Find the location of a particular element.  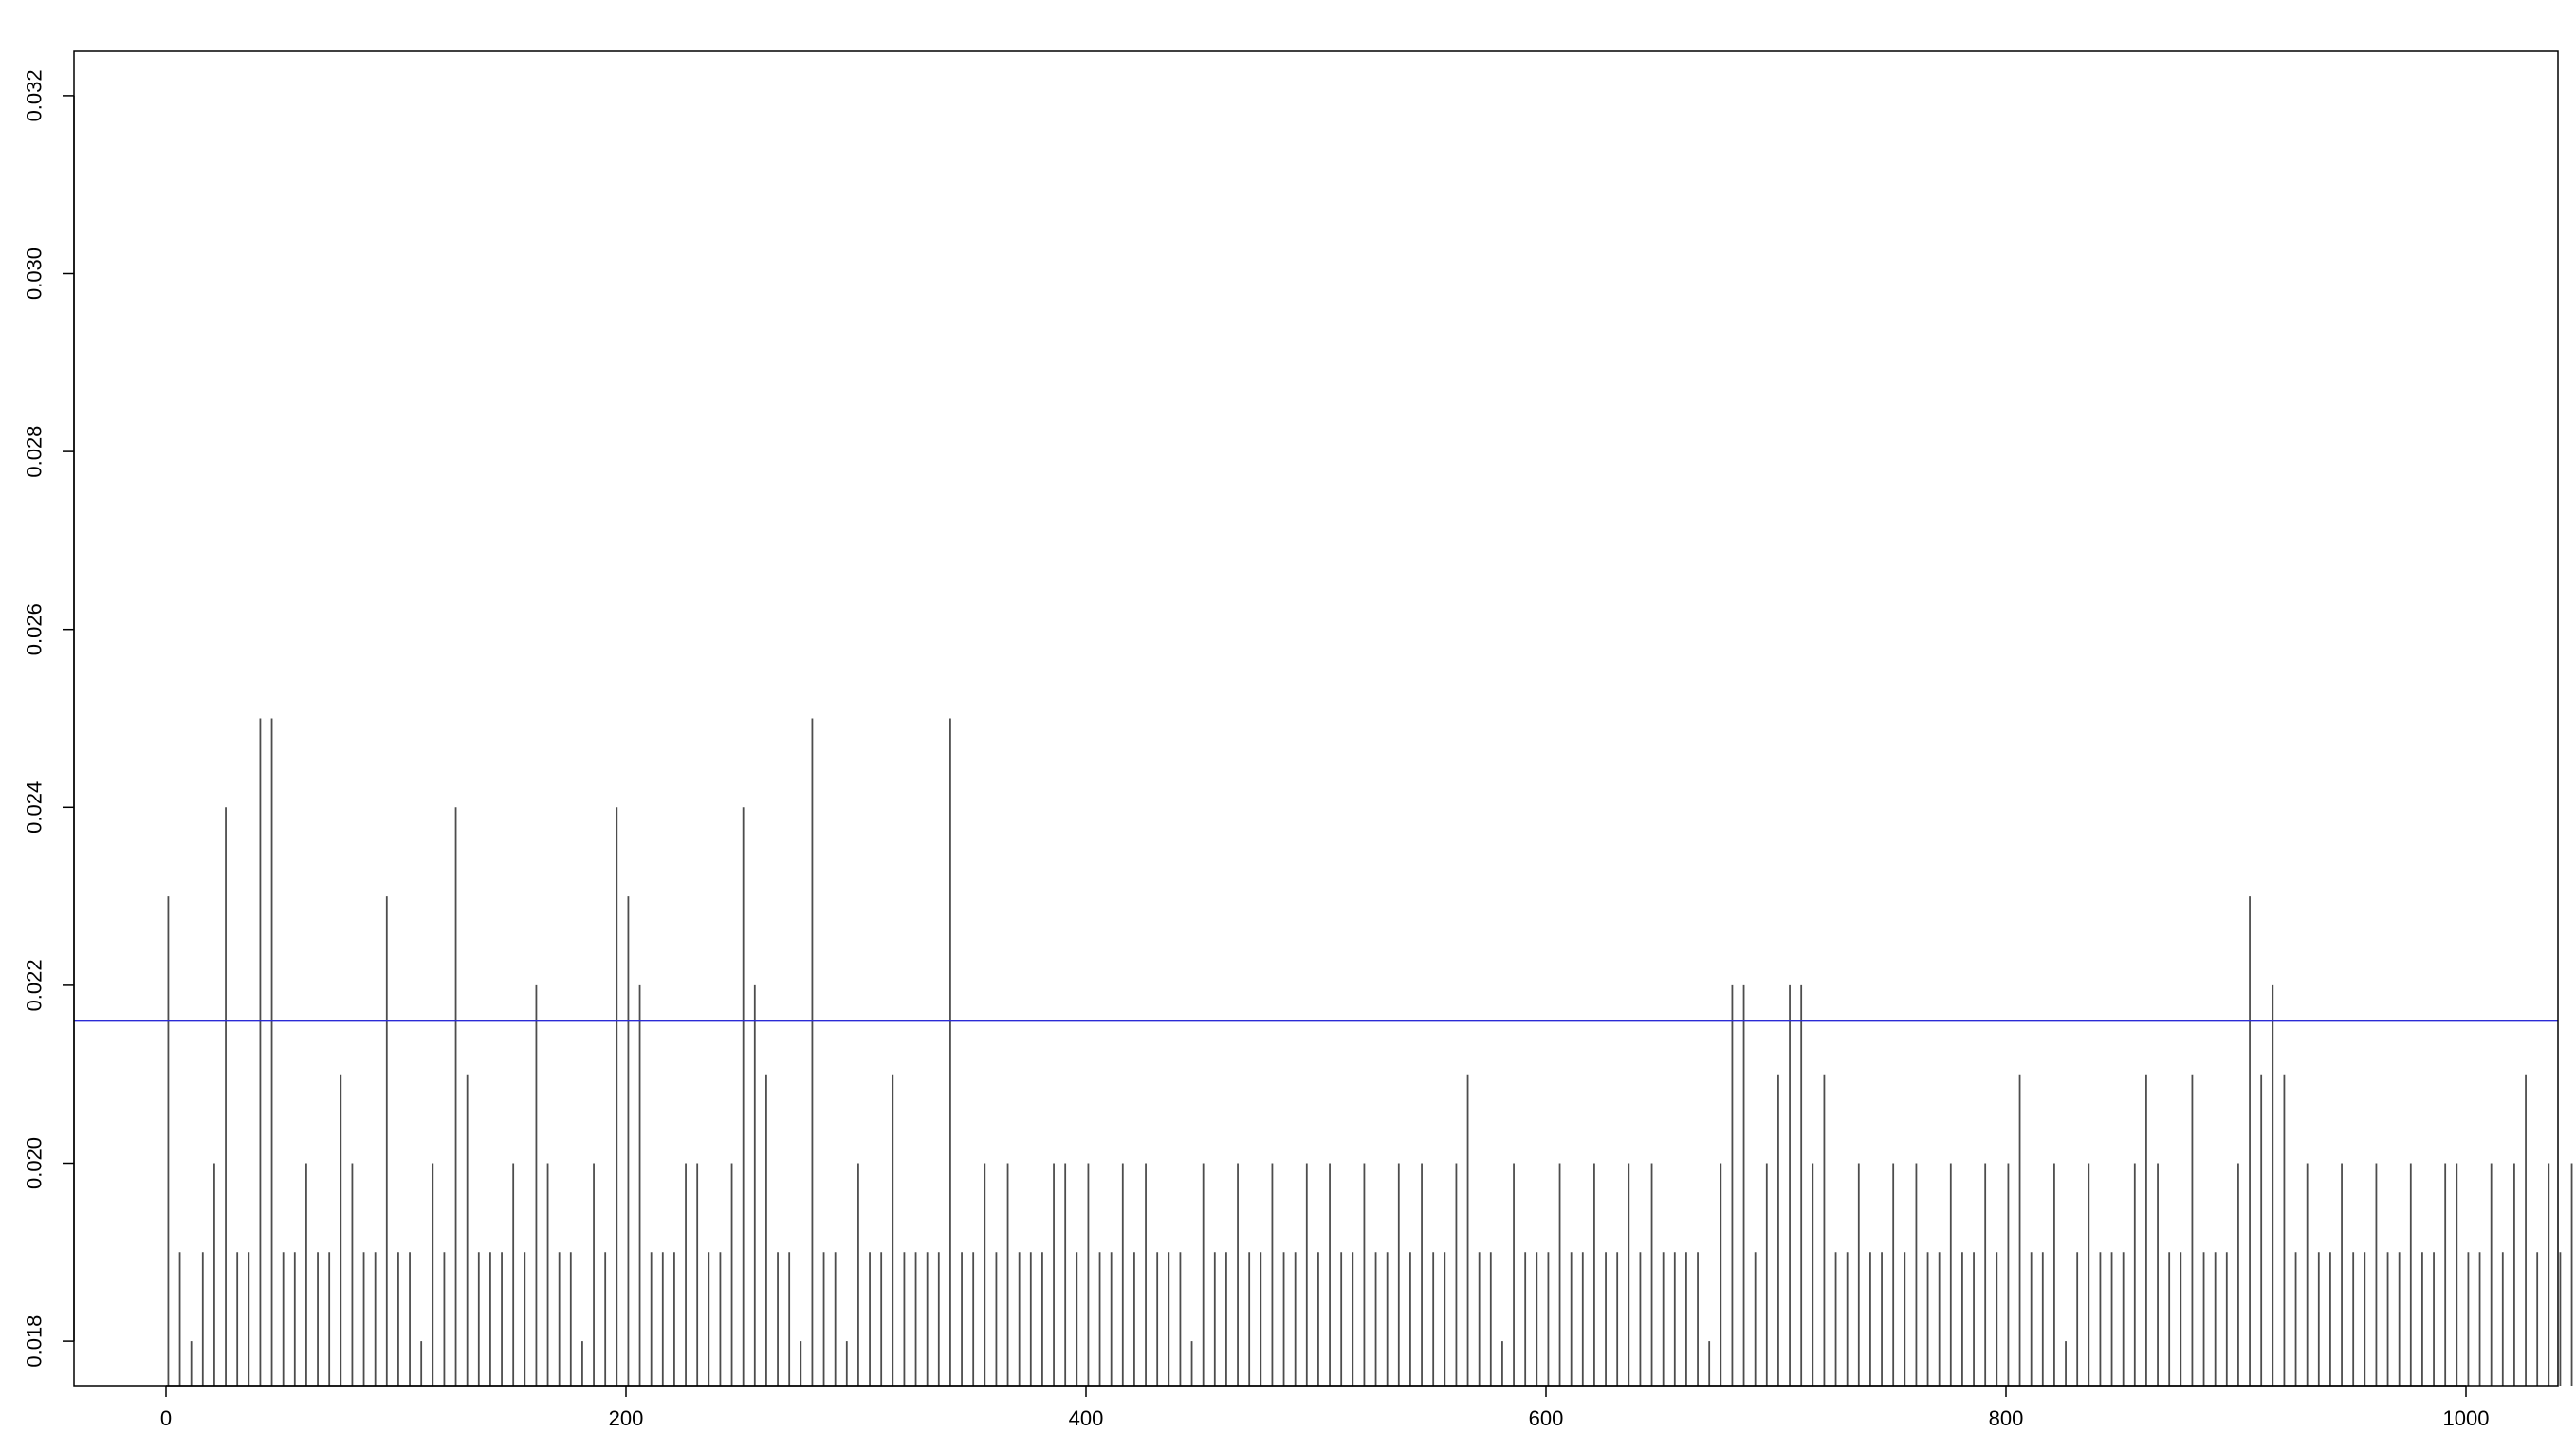

x-tick-label: 200 is located at coordinates (626, 1418).